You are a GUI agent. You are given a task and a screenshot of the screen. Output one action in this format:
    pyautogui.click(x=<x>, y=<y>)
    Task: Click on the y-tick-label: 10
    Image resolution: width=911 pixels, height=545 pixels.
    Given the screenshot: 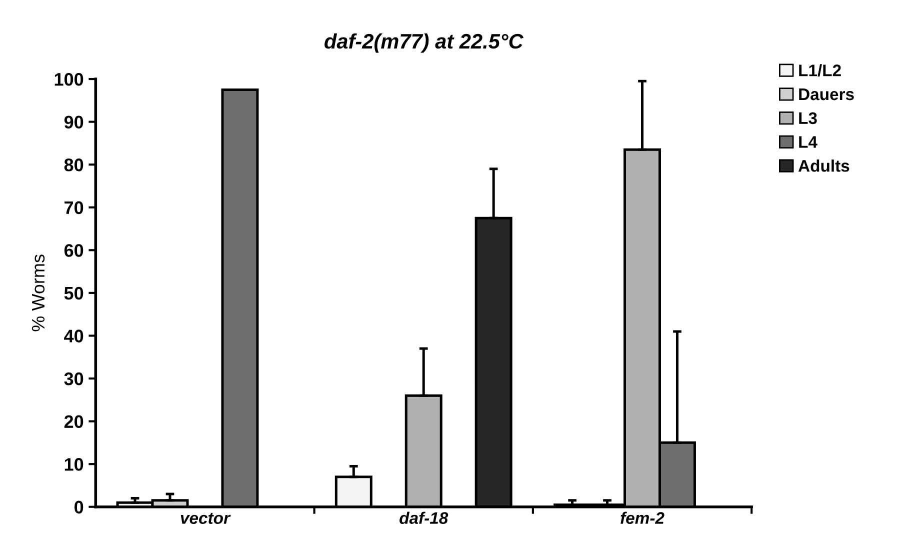 What is the action you would take?
    pyautogui.click(x=74, y=464)
    